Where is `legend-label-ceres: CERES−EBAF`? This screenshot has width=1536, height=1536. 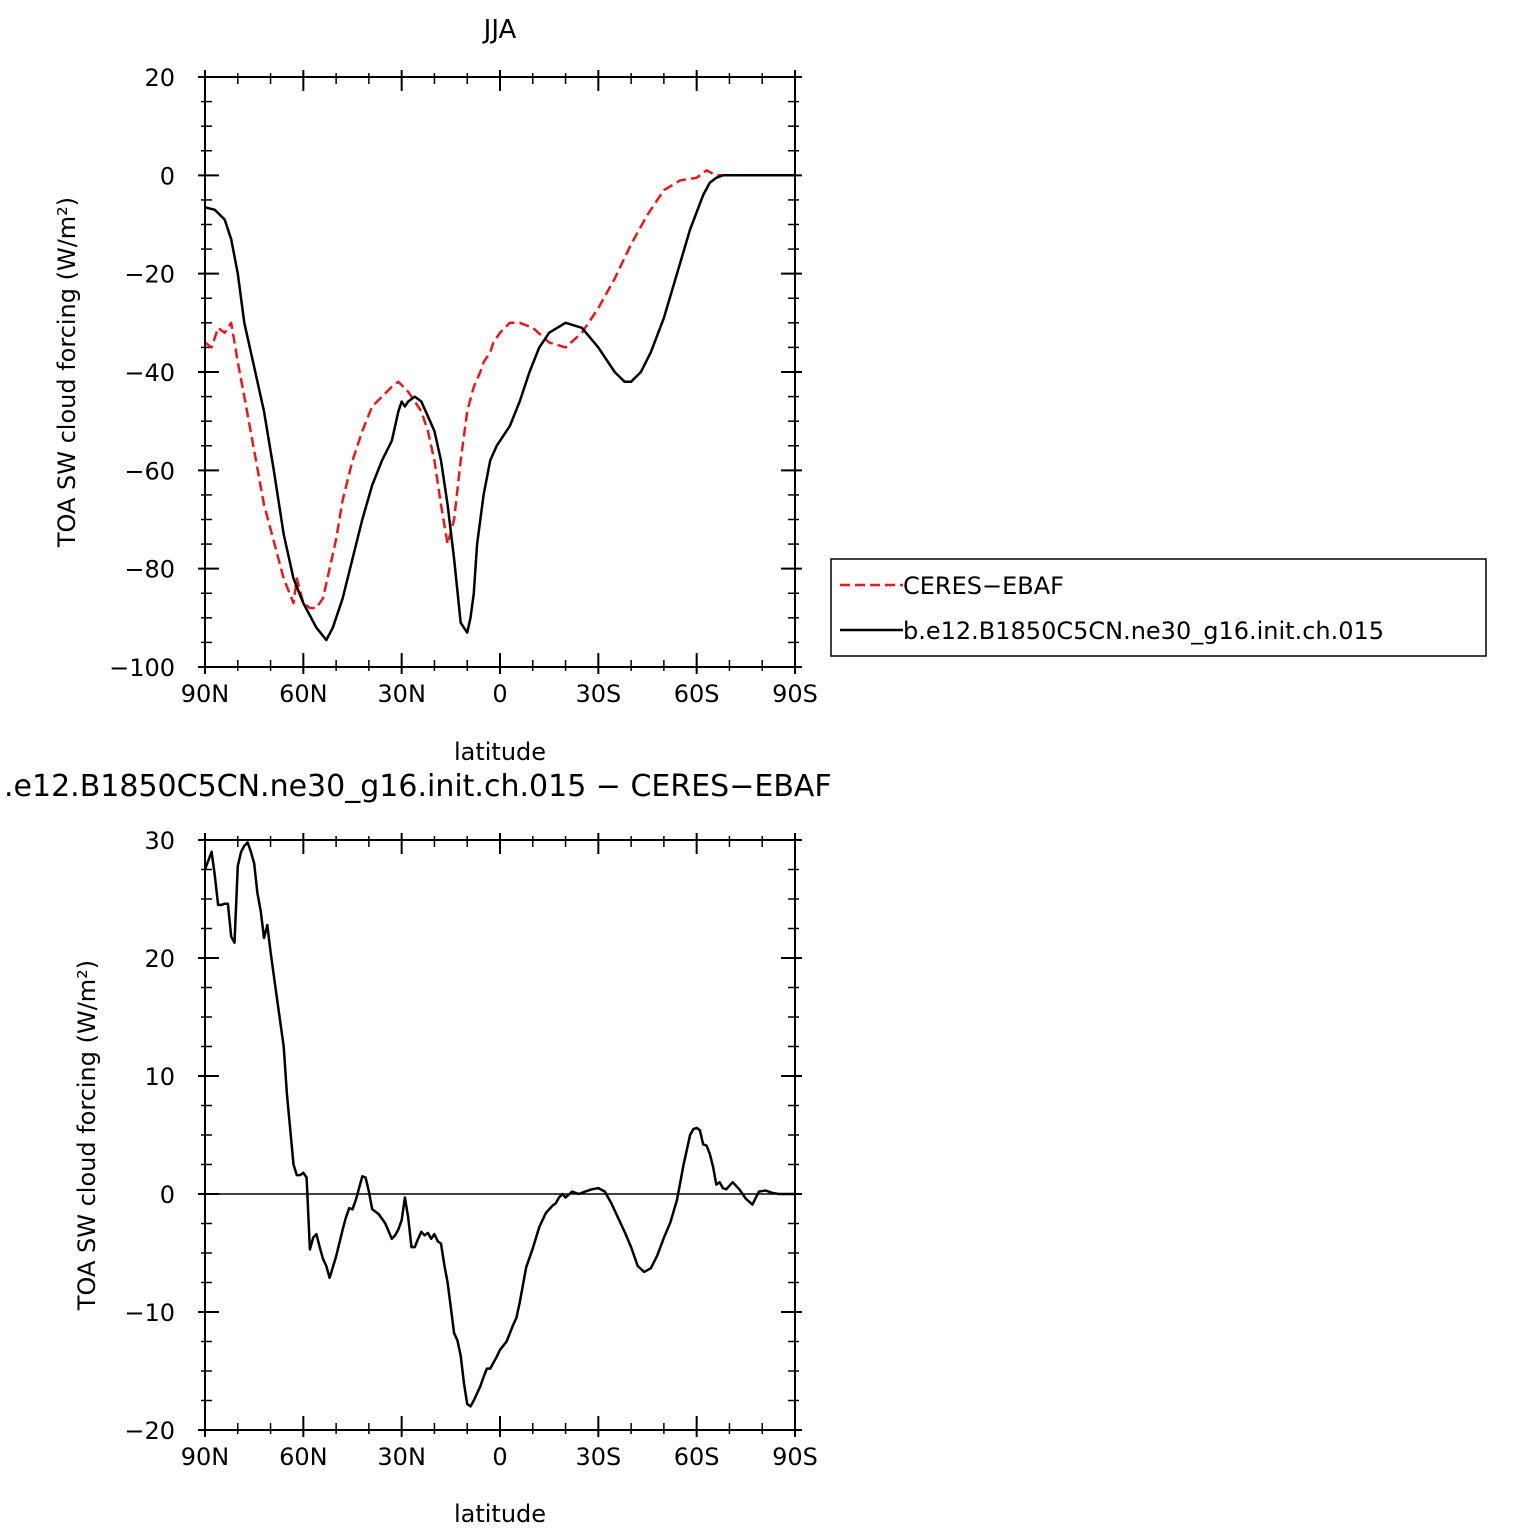 legend-label-ceres: CERES−EBAF is located at coordinates (983, 586).